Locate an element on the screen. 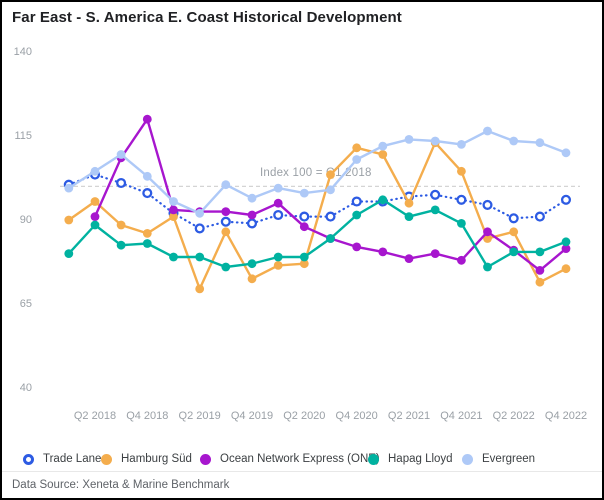  series-line-hapag-lloyd is located at coordinates (317, 233).